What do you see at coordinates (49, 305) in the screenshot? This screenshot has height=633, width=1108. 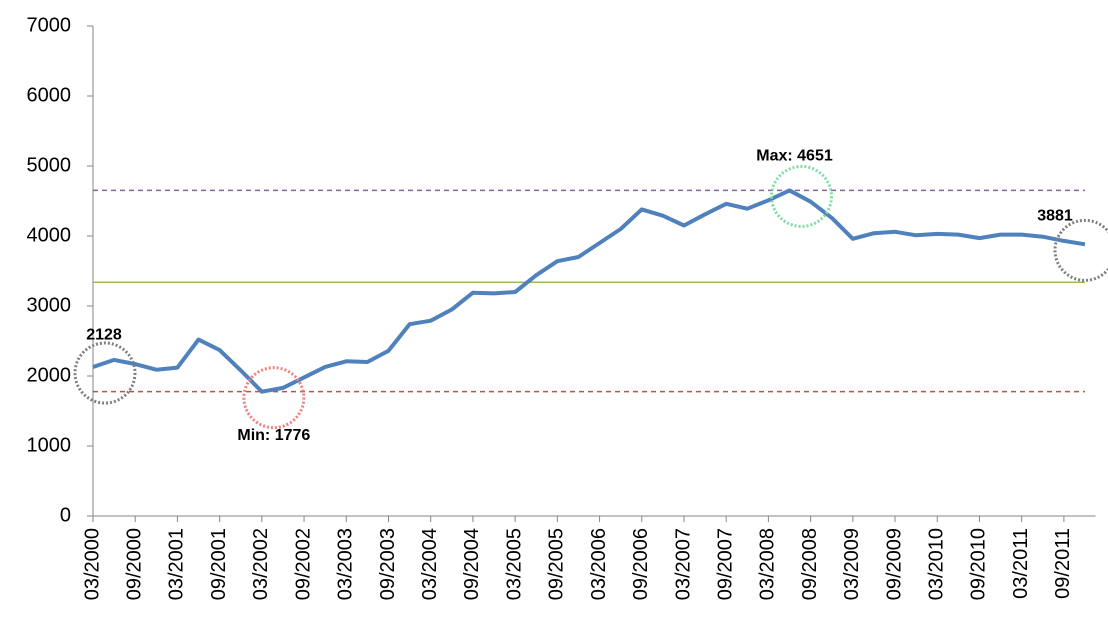 I see `y-tick-label: 3000` at bounding box center [49, 305].